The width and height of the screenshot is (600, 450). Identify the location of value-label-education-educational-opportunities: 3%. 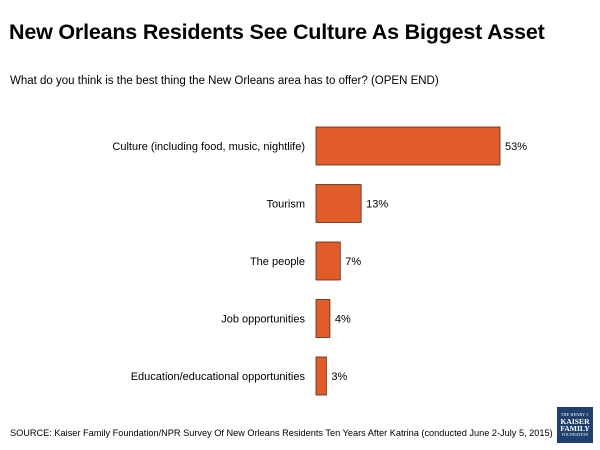
(339, 377).